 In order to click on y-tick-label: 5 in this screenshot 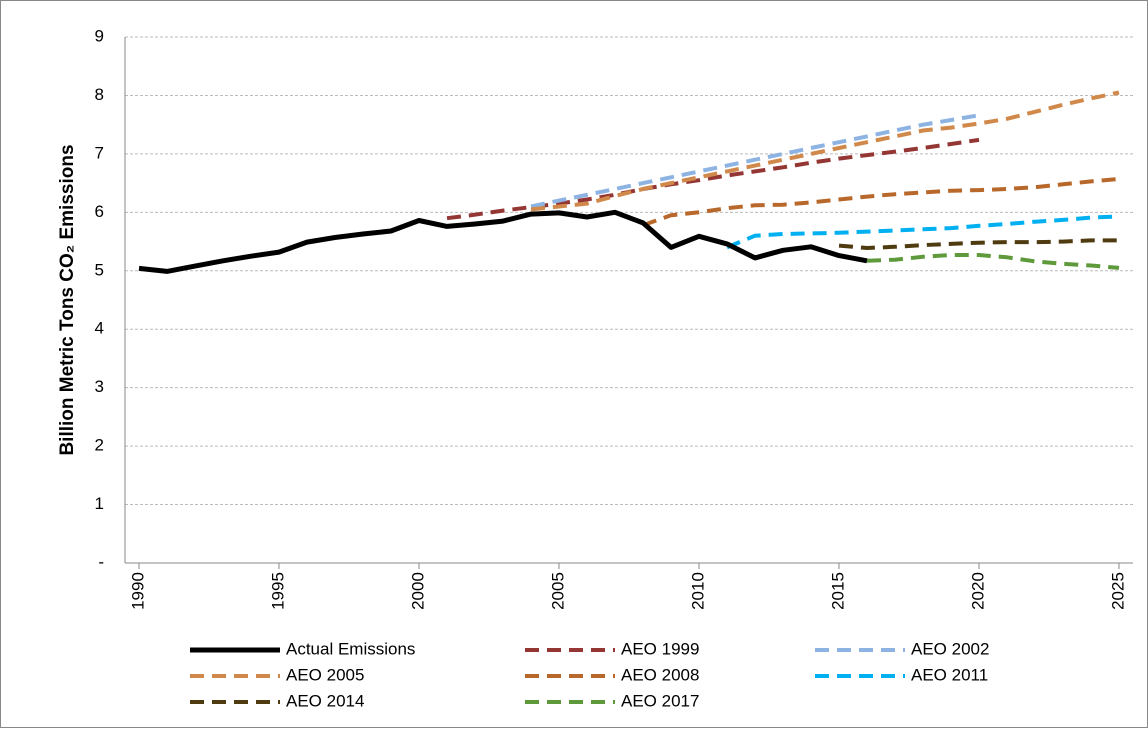, I will do `click(99, 269)`.